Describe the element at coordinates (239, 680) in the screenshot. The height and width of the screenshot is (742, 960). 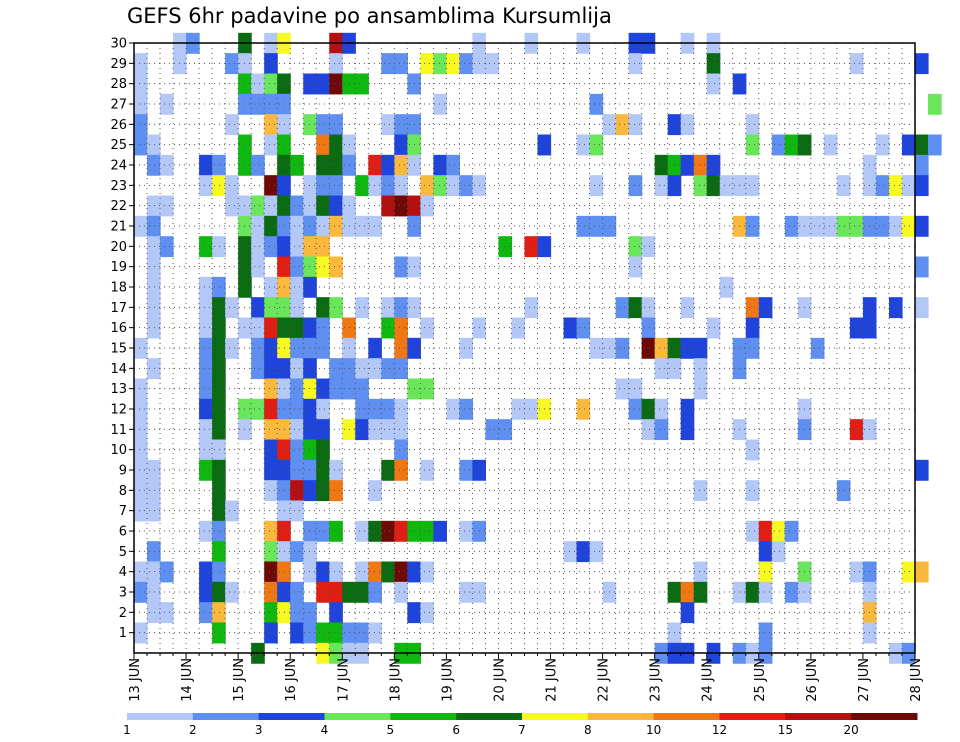
I see `x-tick-label: 15 JUN` at that location.